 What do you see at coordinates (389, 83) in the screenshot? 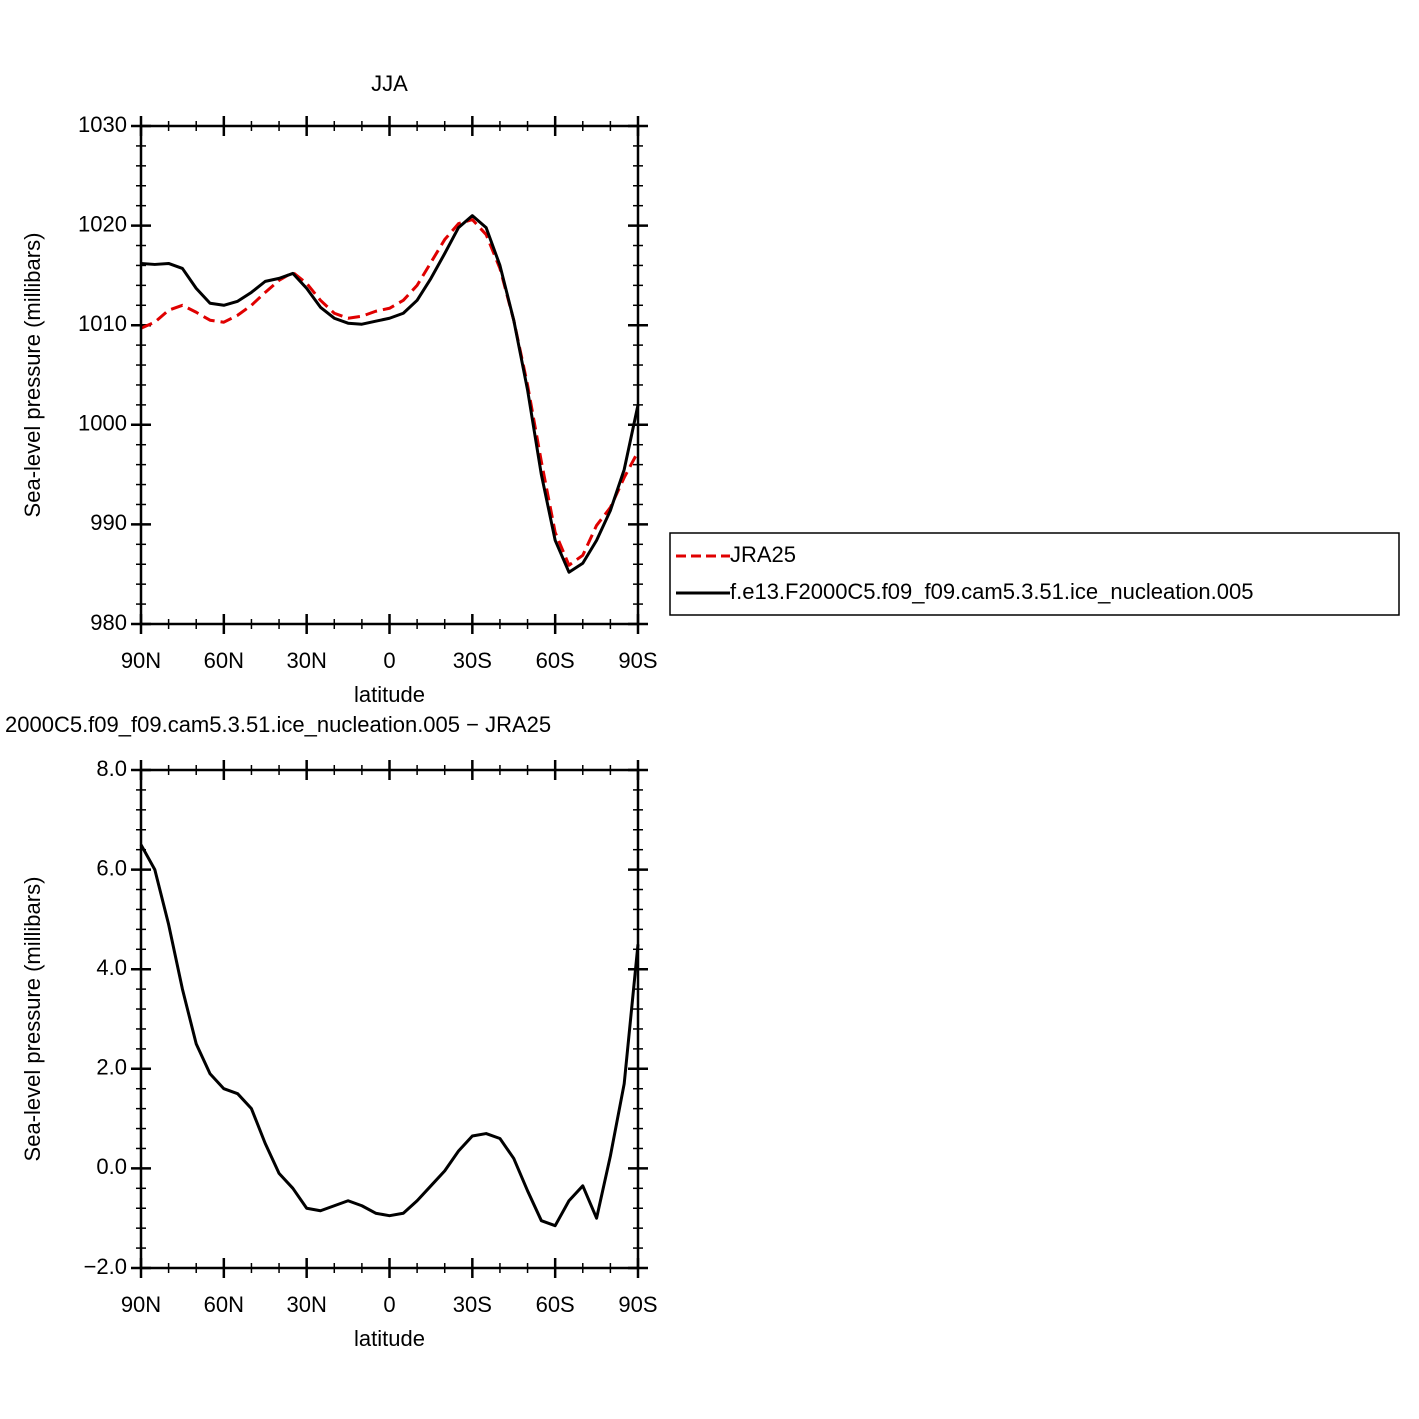
I see `chart-title: JJA` at bounding box center [389, 83].